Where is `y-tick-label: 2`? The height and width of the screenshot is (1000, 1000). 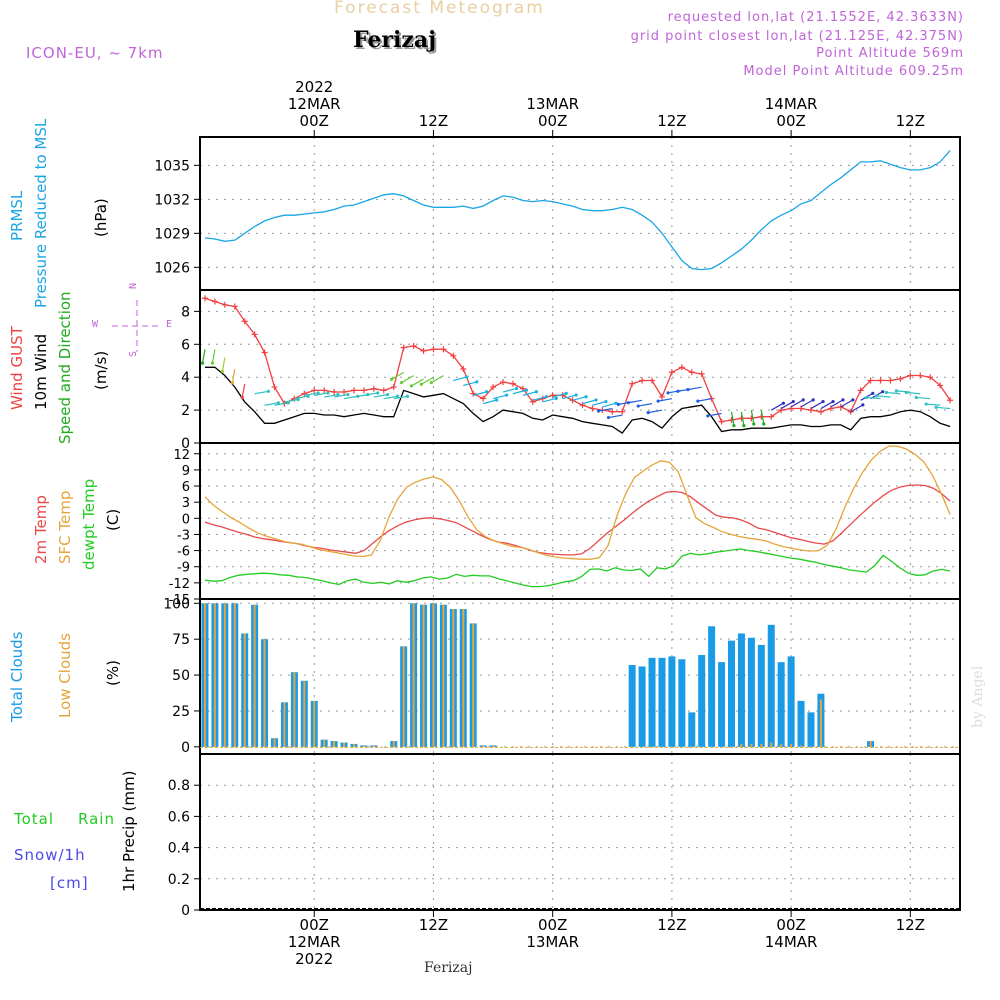 y-tick-label: 2 is located at coordinates (185, 411).